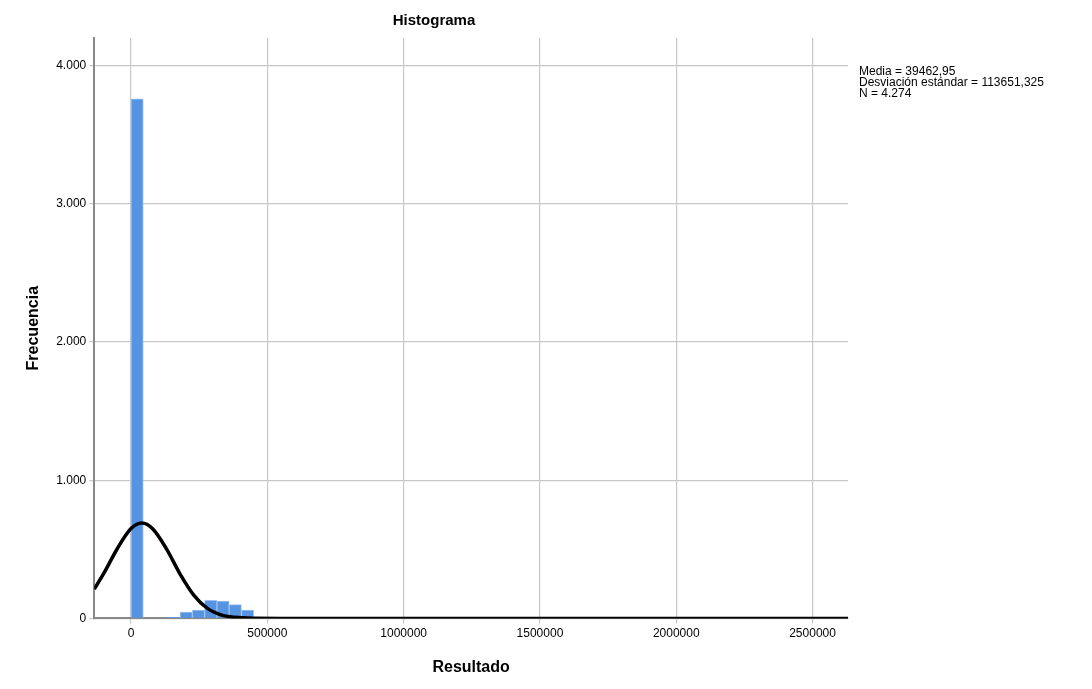 The height and width of the screenshot is (689, 1092). What do you see at coordinates (71, 64) in the screenshot?
I see `y-tick-label: 4.000` at bounding box center [71, 64].